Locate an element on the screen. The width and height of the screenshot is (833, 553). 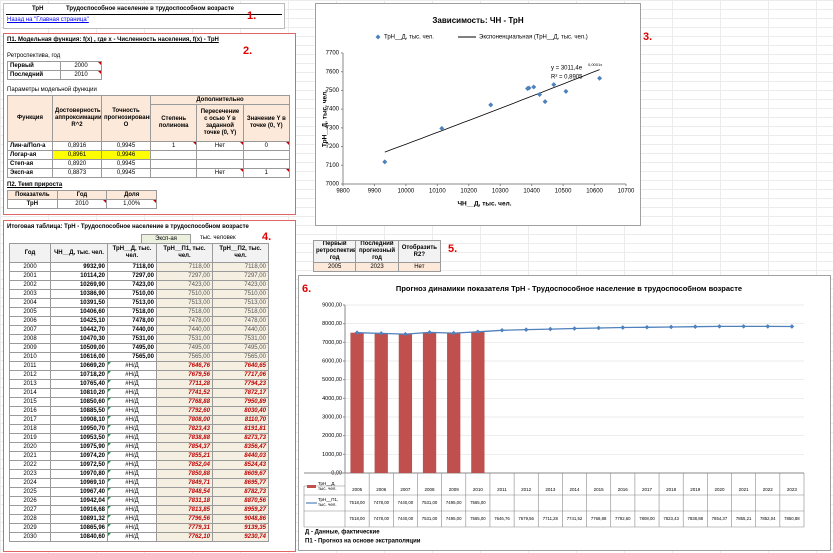
y-tick-label: 8000,00 is located at coordinates (332, 324).